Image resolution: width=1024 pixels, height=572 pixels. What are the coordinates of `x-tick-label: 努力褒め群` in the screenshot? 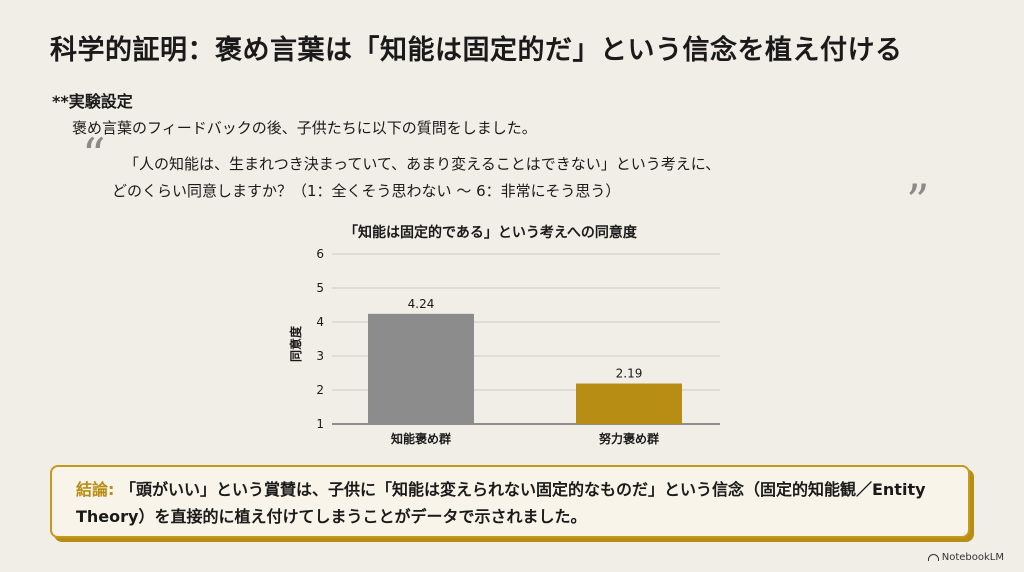 It's located at (629, 438).